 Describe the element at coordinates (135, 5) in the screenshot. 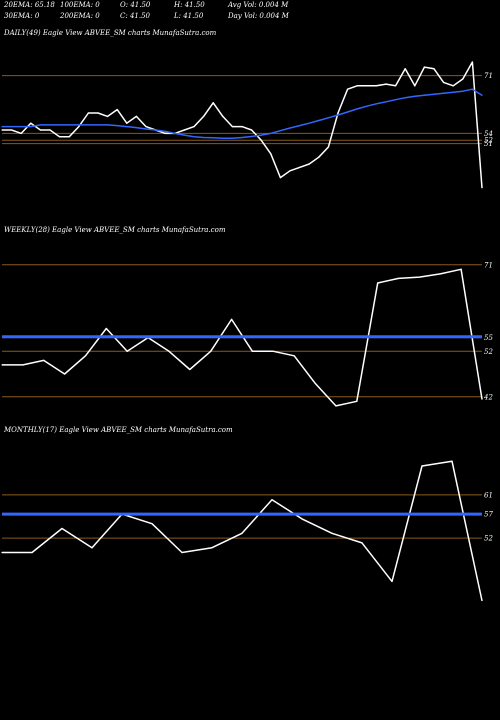

I see `open-stat: O: 41.50` at that location.